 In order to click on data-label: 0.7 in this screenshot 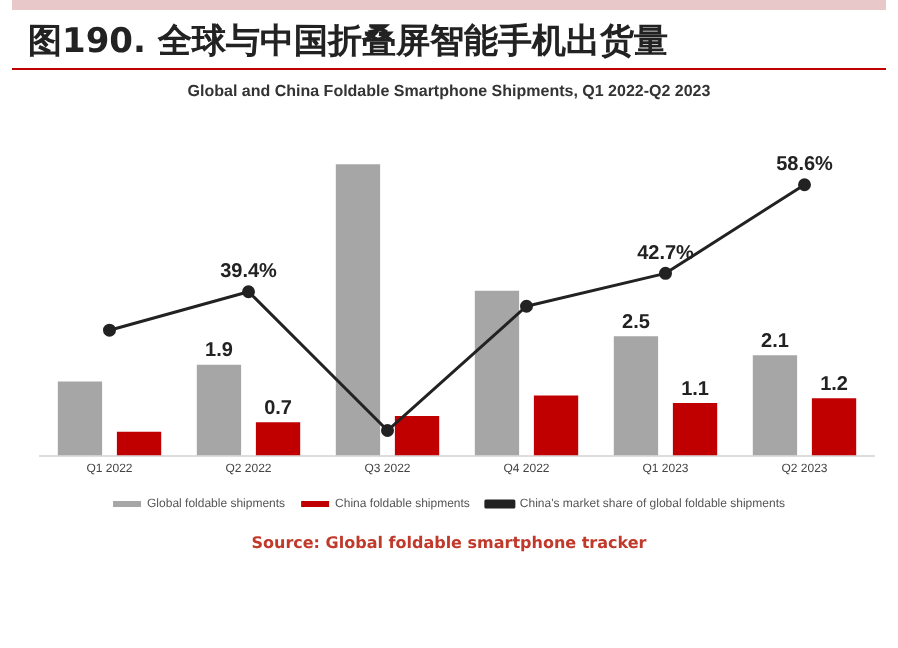, I will do `click(278, 408)`.